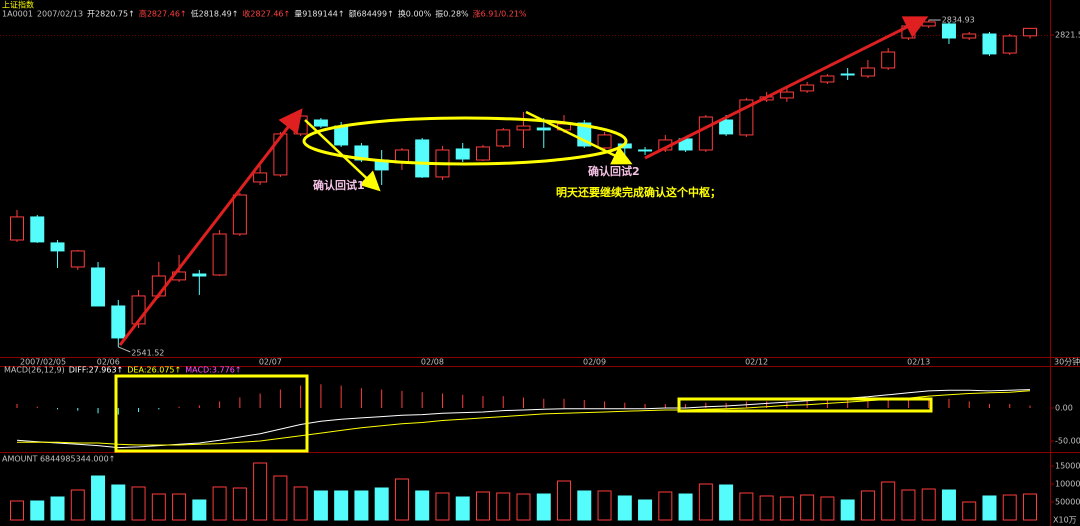 This screenshot has width=1080, height=526. What do you see at coordinates (452, 14) in the screenshot?
I see `info-item: 振0.28%` at bounding box center [452, 14].